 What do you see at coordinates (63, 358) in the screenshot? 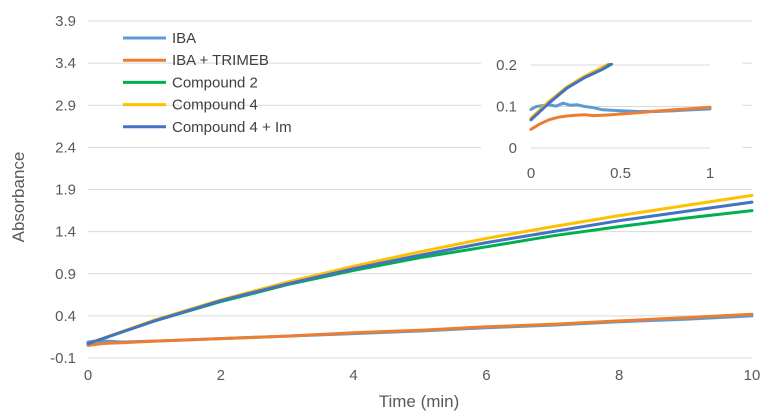
I see `y-tick-label: -0.1` at bounding box center [63, 358].